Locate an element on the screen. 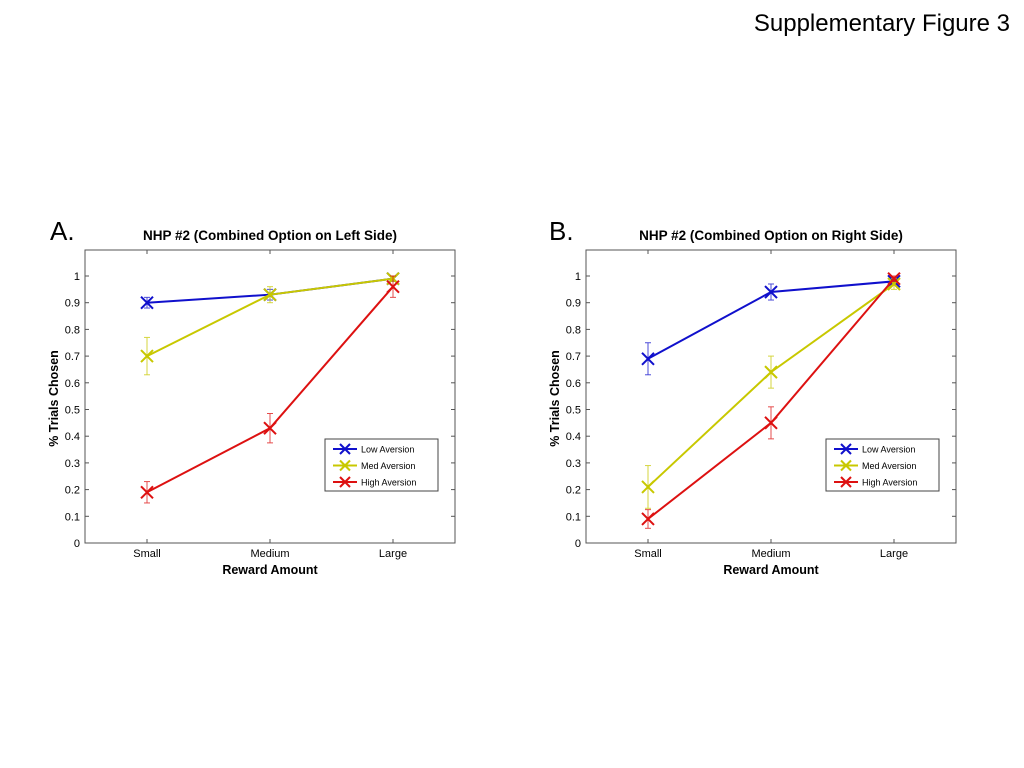 The image size is (1024, 768). y-tick-label-b: 0.4 is located at coordinates (573, 437).